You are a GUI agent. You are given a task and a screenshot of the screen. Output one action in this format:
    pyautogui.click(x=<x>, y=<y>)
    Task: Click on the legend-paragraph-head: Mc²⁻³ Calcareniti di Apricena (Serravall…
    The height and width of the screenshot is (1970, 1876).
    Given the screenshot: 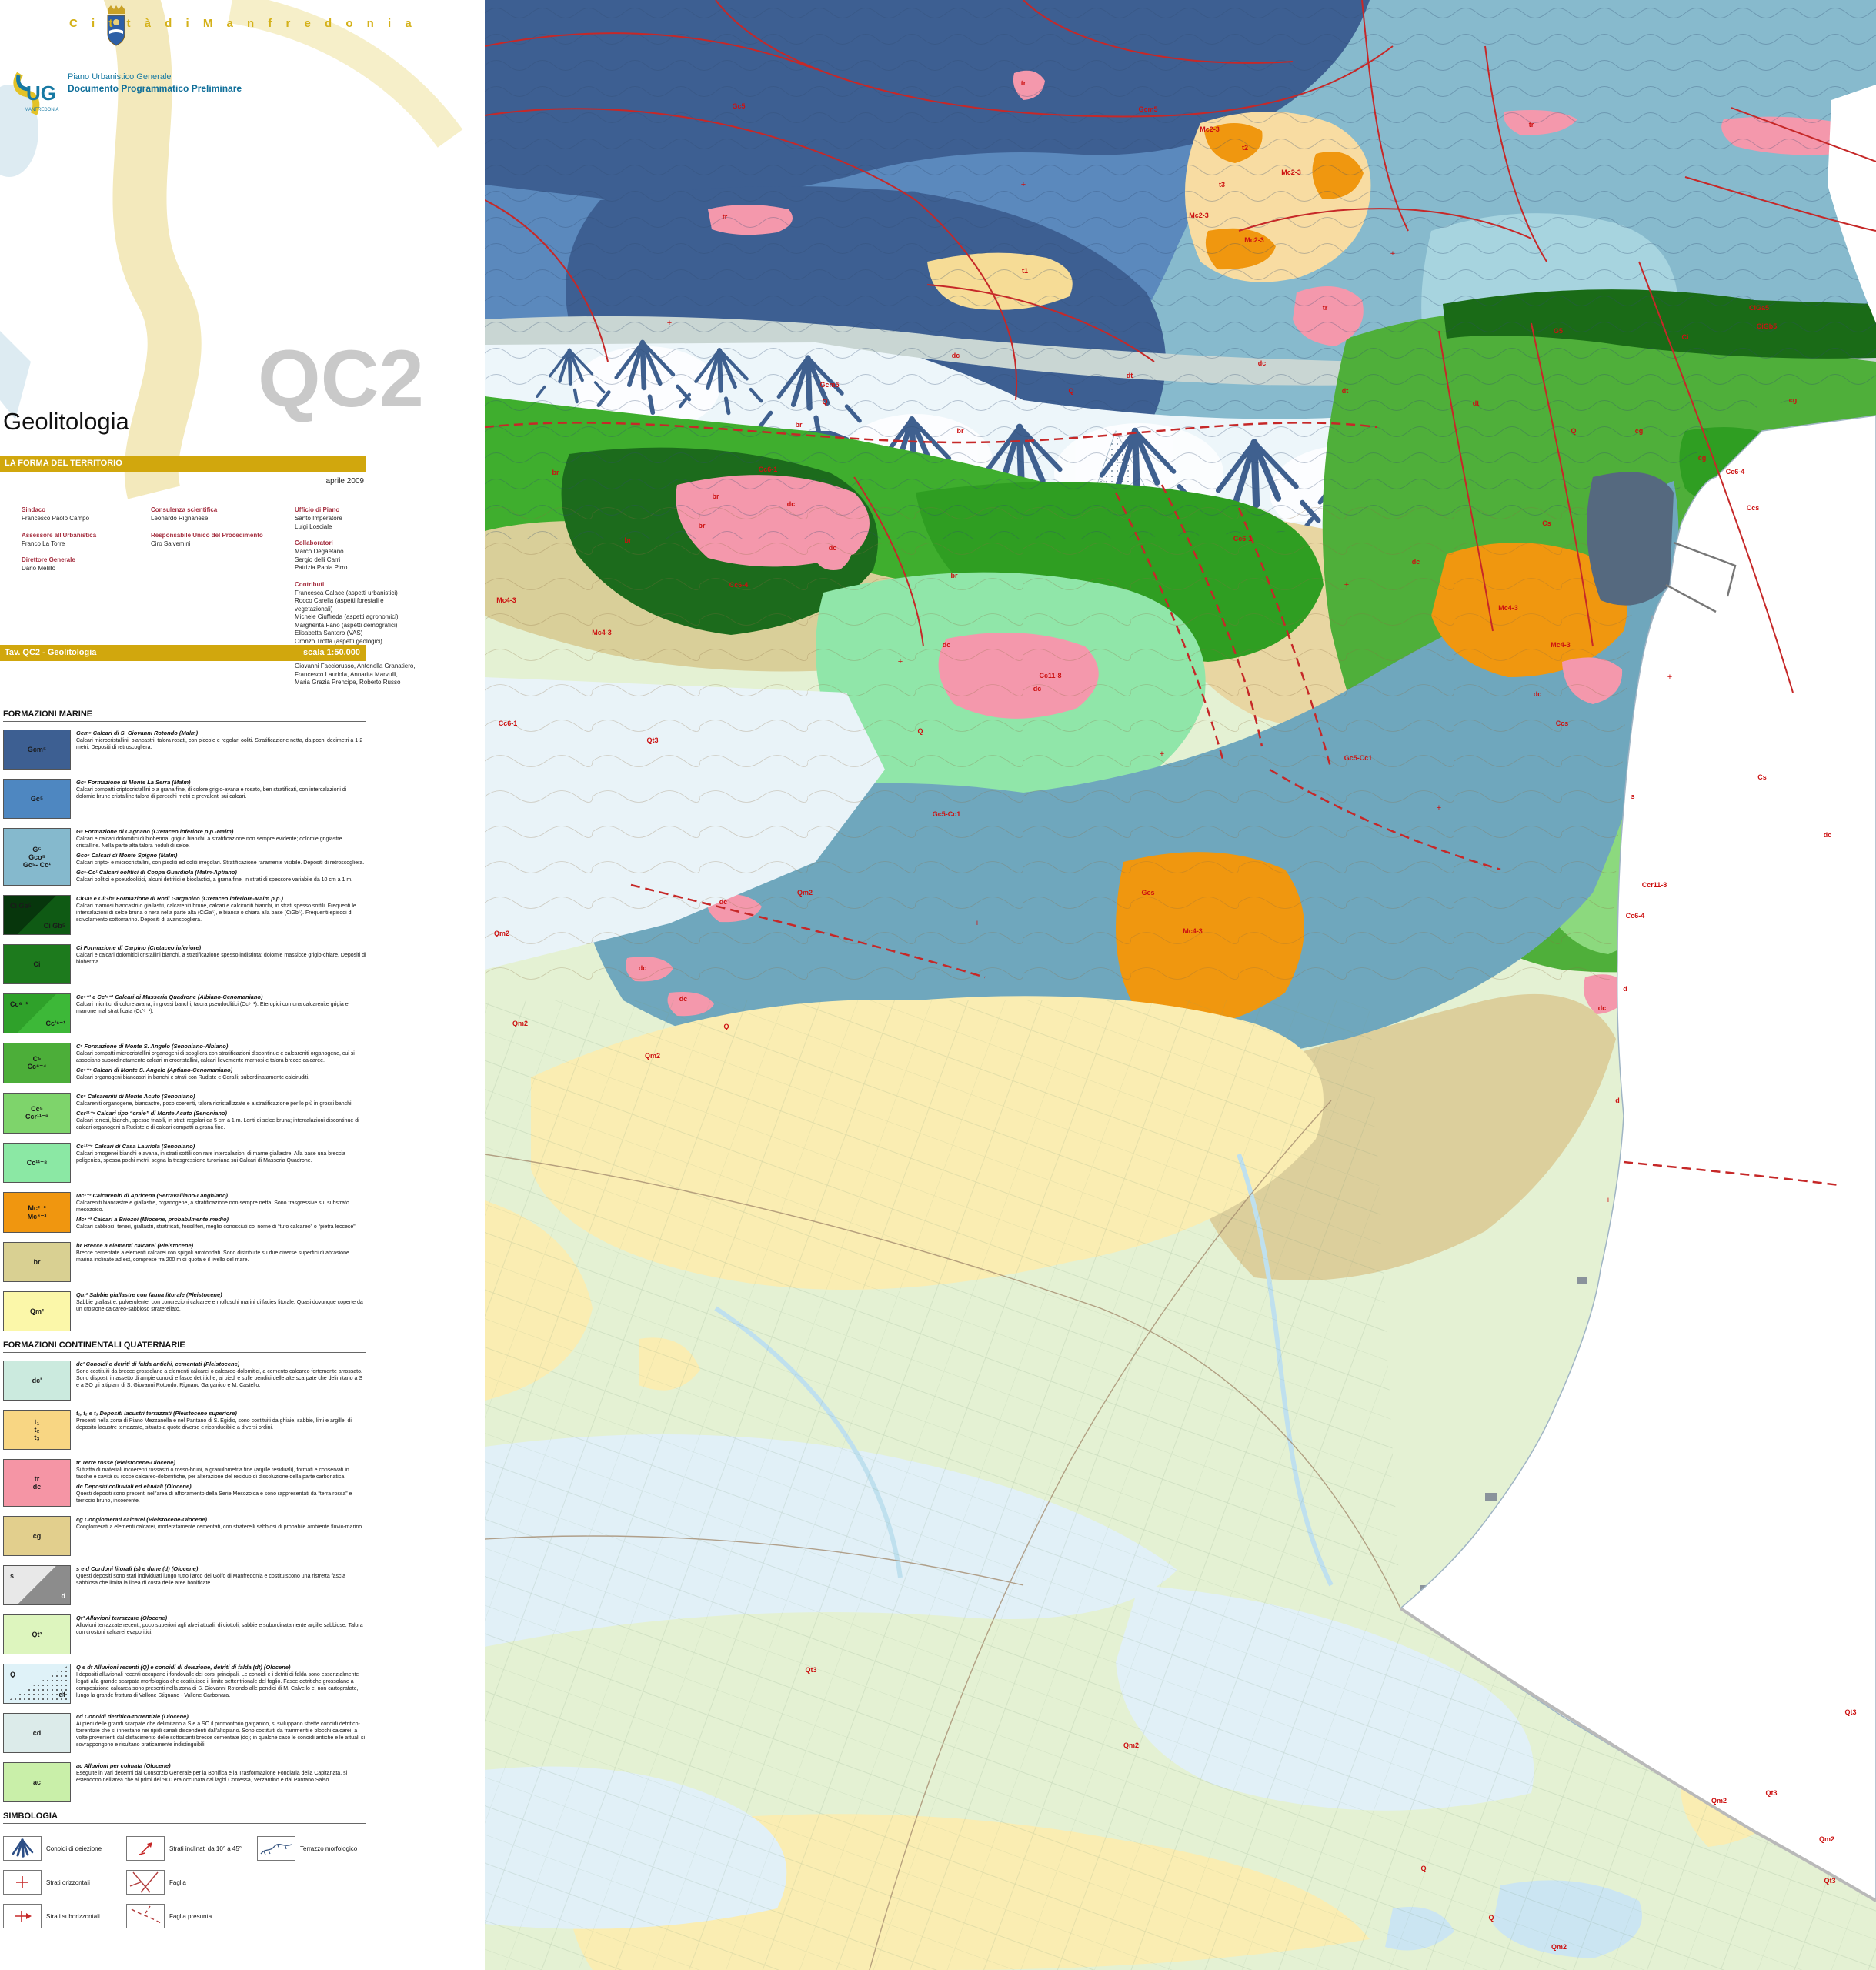 What is the action you would take?
    pyautogui.click(x=152, y=1195)
    